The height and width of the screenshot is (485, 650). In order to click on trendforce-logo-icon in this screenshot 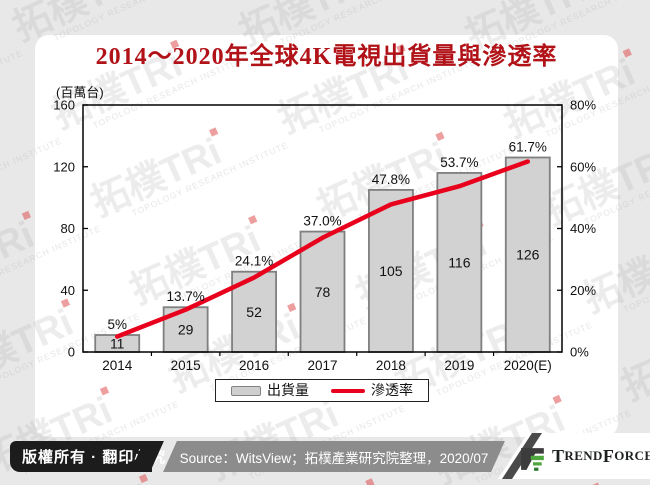, I will do `click(532, 459)`.